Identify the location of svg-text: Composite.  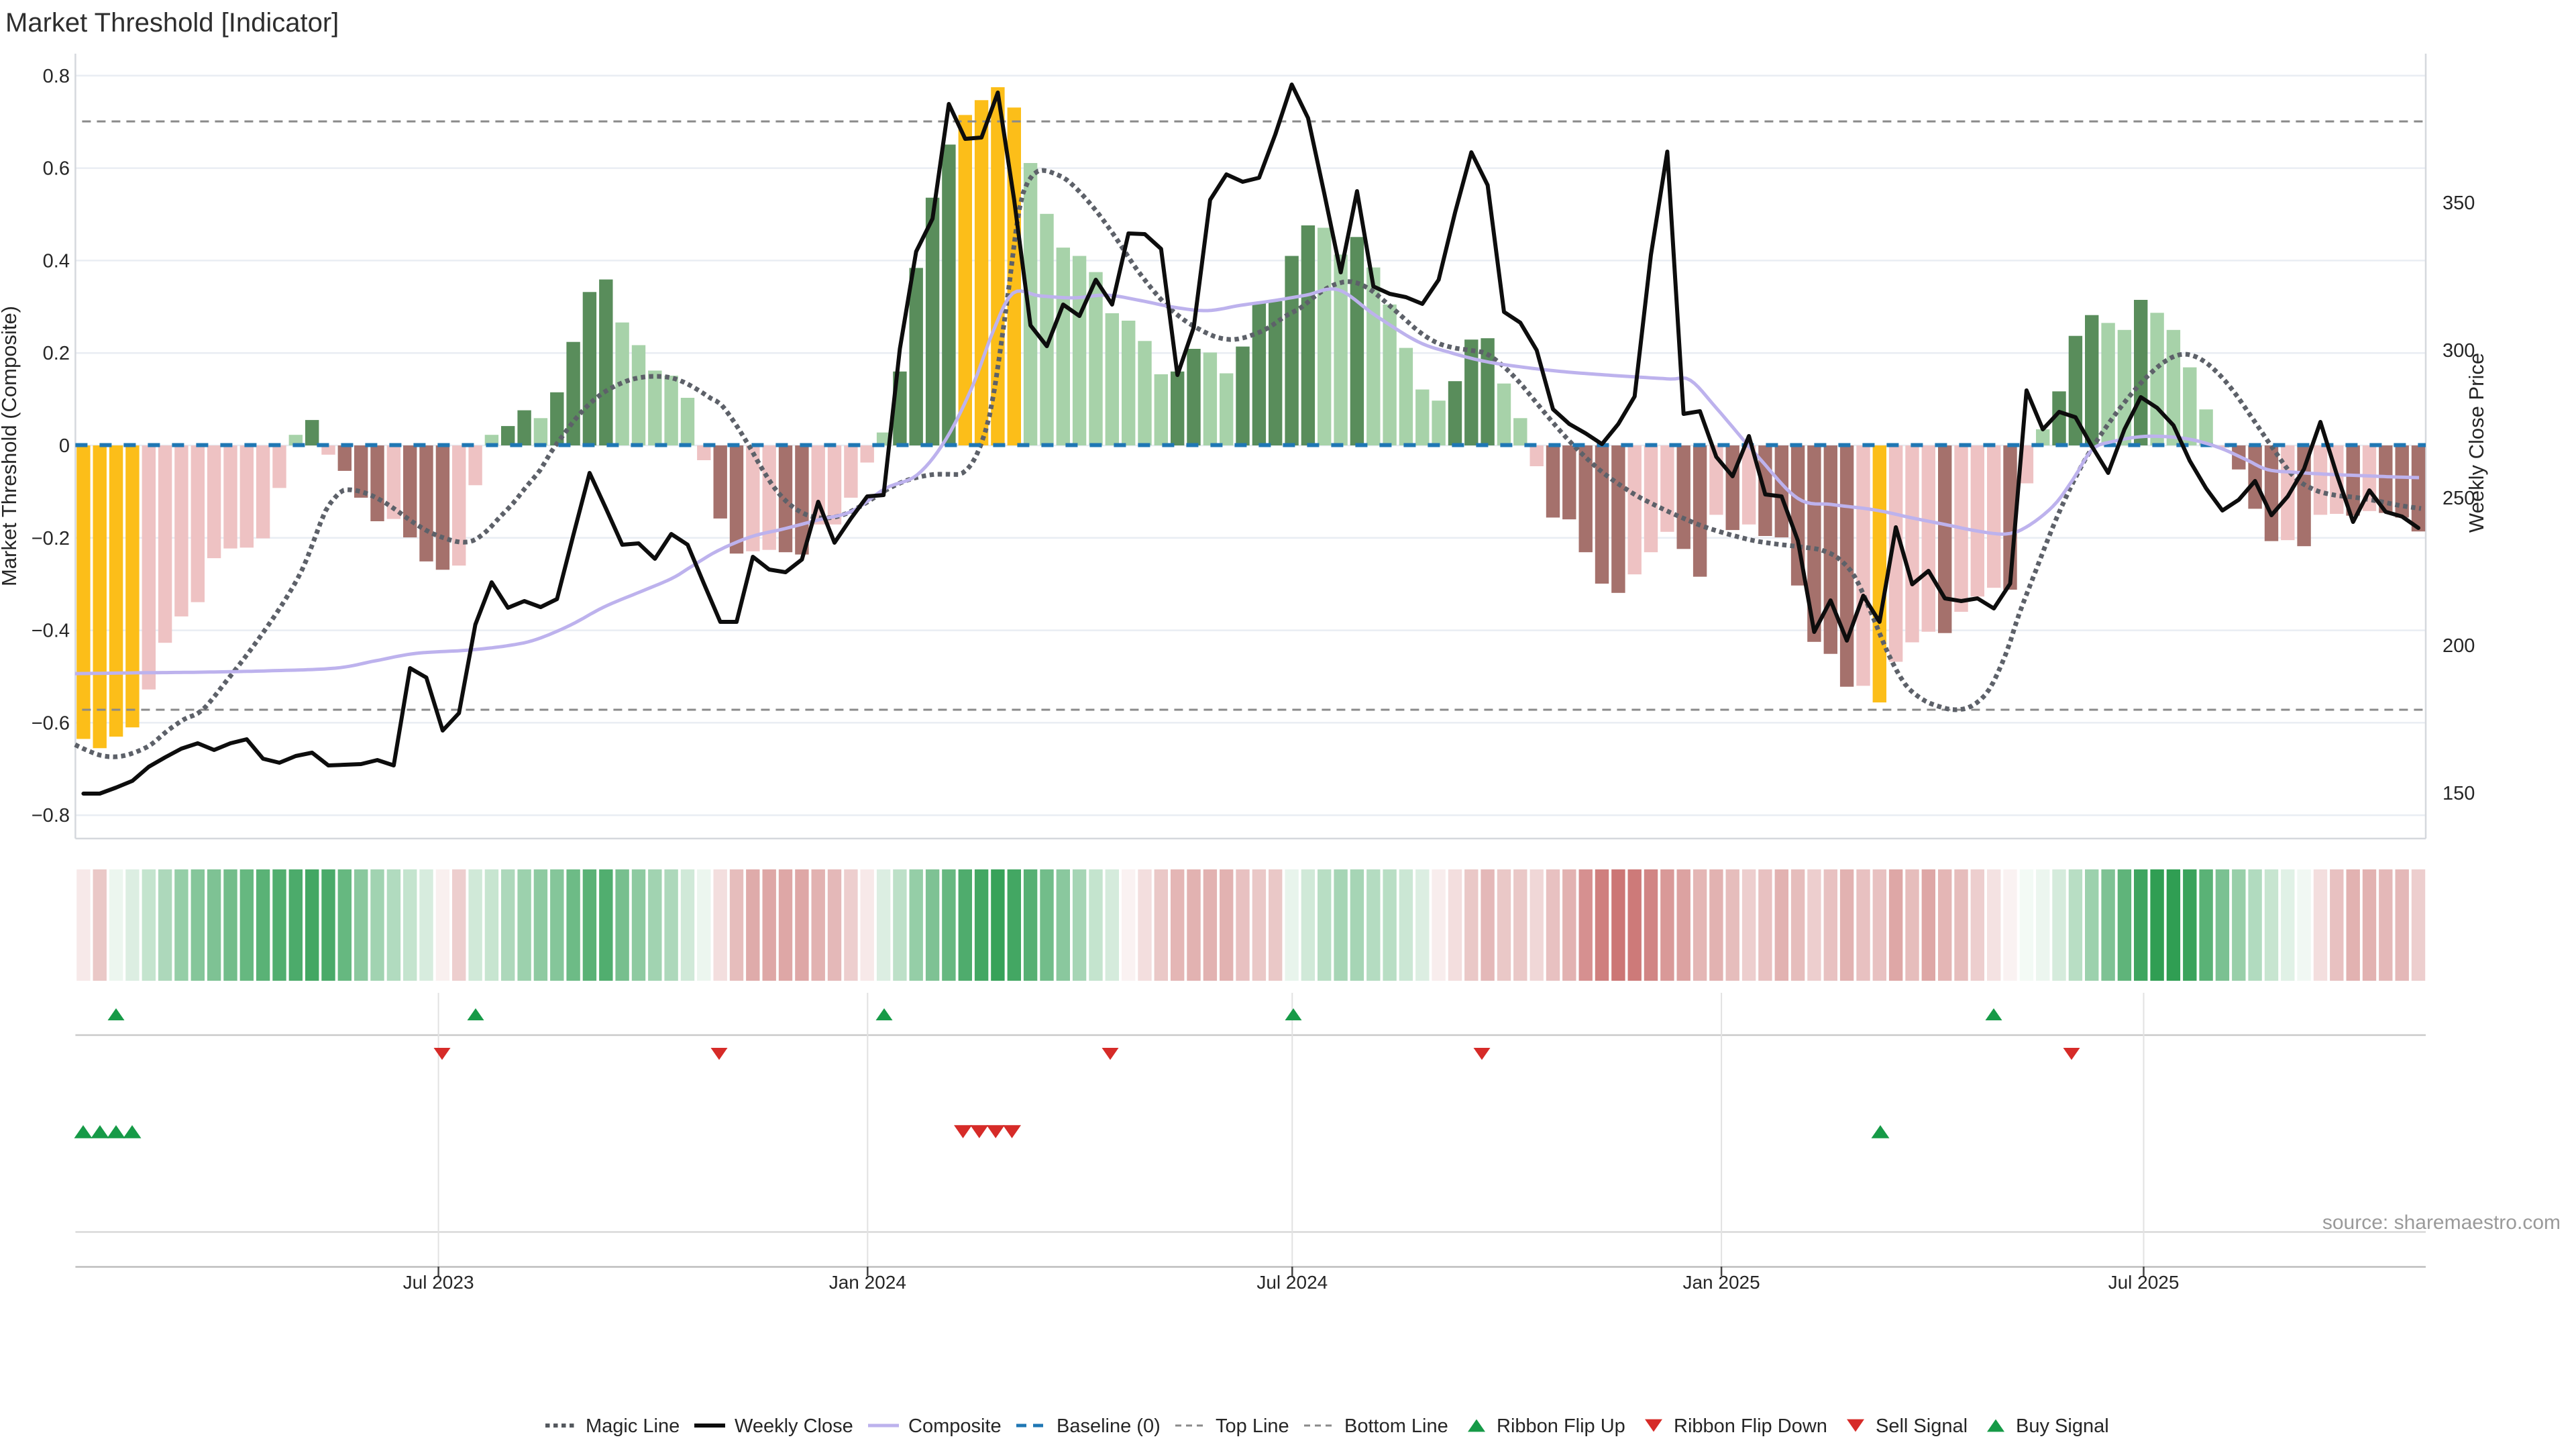
(955, 1426).